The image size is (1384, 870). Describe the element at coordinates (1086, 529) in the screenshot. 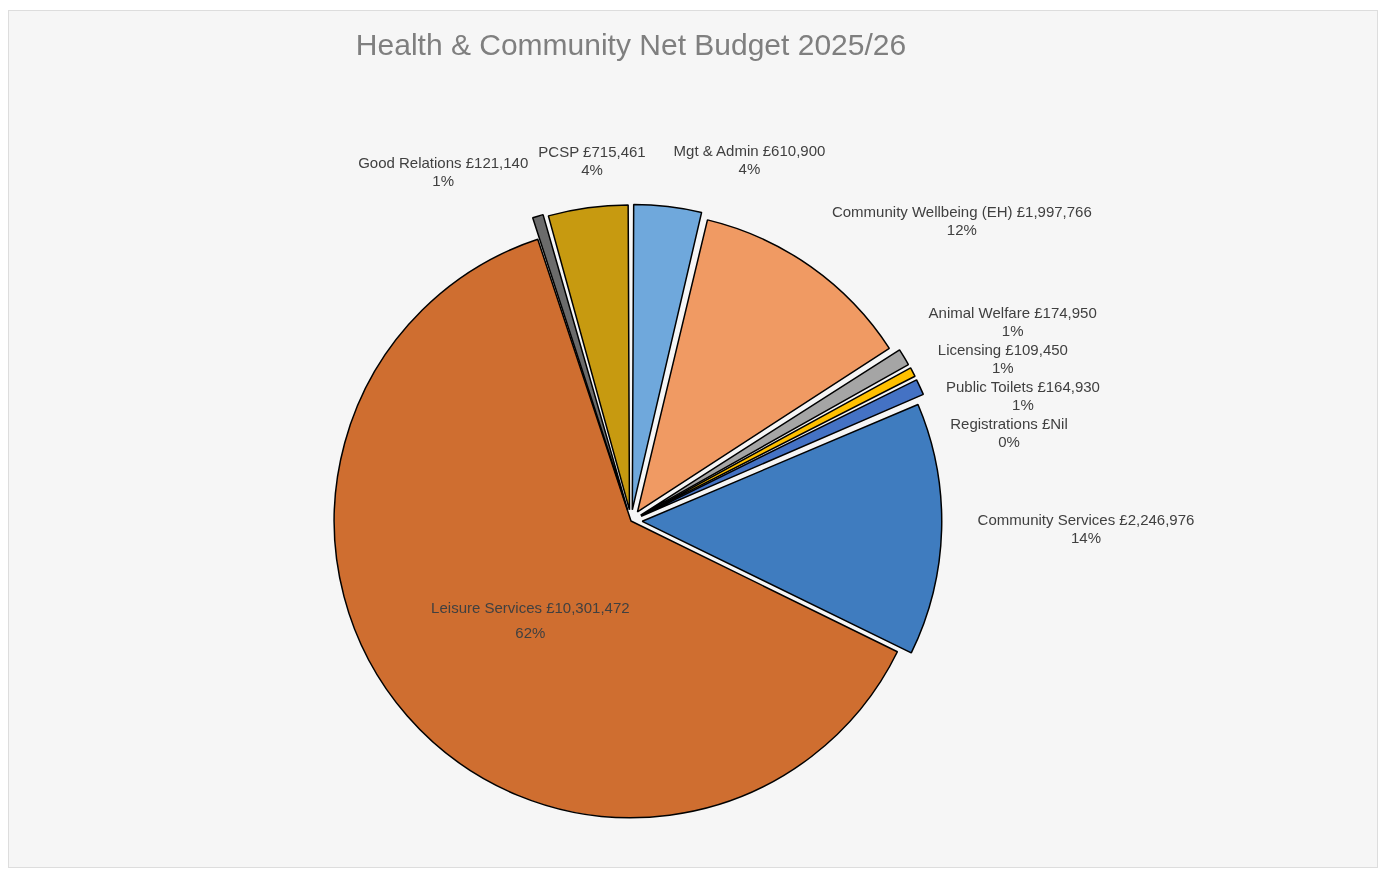

I see `slice-label: Community Services £2,246,976 14%` at that location.